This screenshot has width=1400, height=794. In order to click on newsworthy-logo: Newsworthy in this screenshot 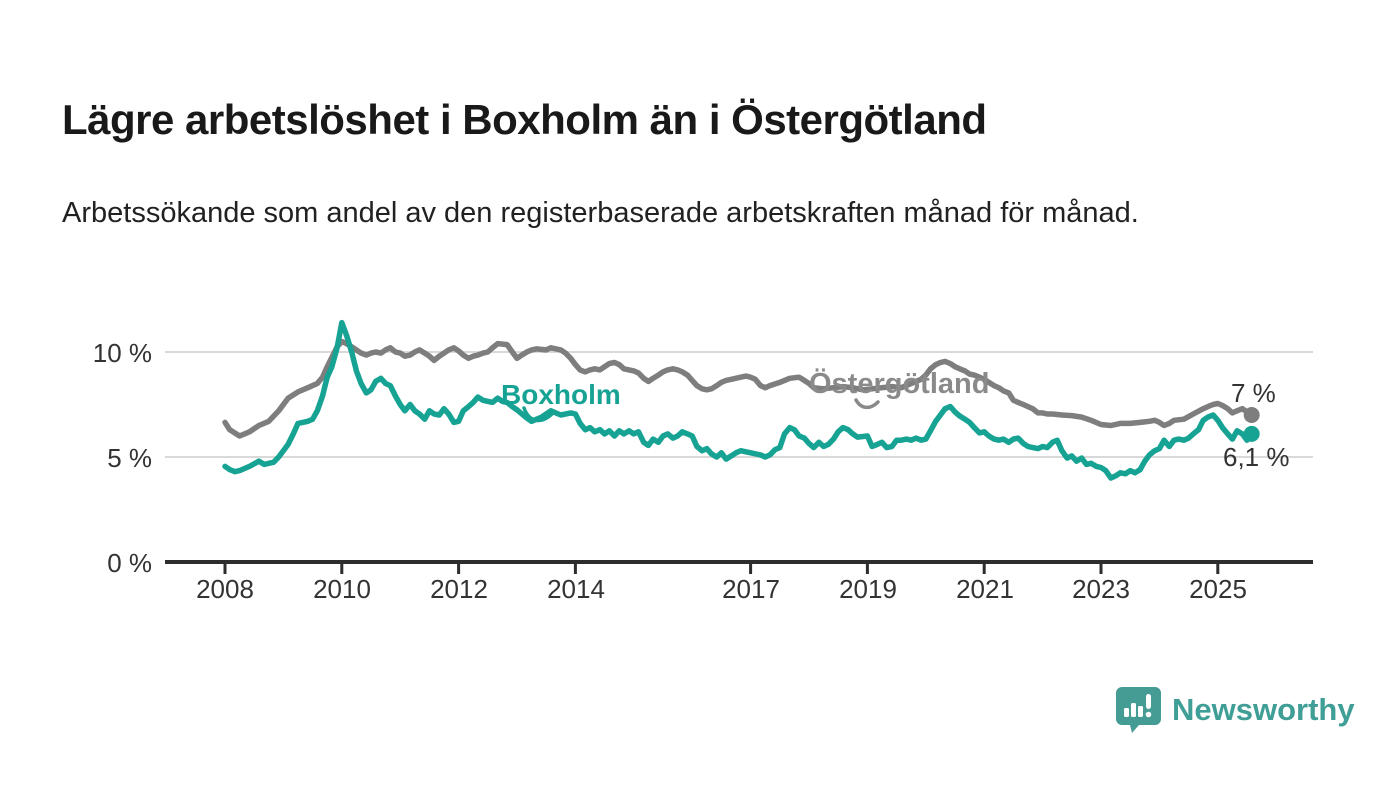, I will do `click(1235, 709)`.